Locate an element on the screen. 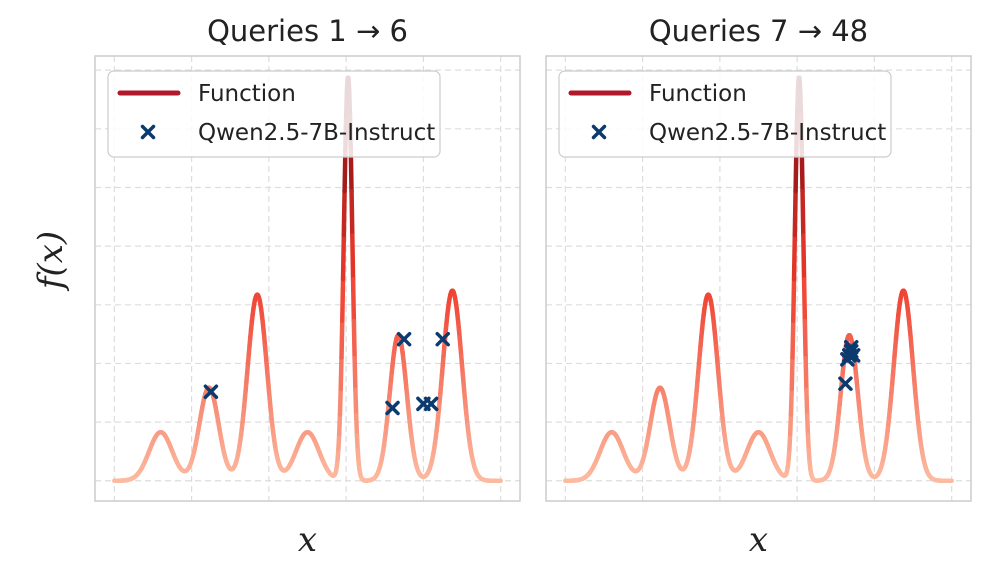 This screenshot has width=996, height=570. chart-title-left: Queries 1 → 6 is located at coordinates (307, 31).